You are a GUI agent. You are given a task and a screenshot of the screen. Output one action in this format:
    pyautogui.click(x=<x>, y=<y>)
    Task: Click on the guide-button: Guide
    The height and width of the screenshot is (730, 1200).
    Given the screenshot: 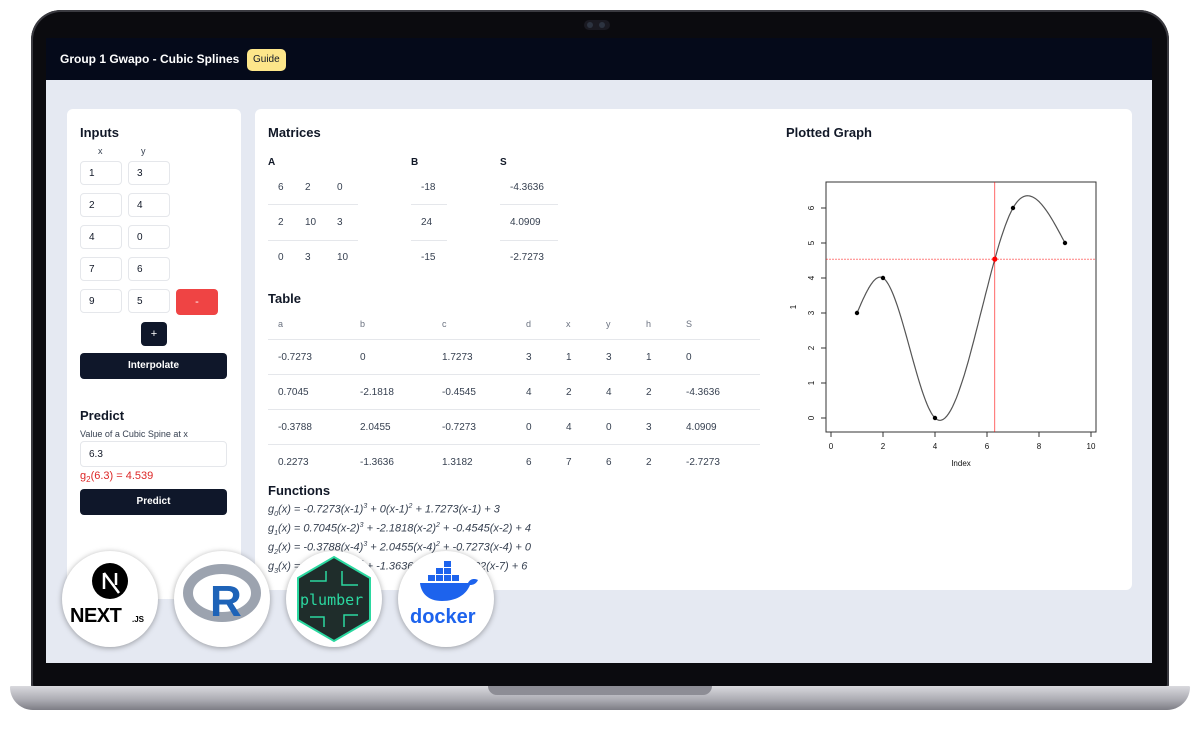 What is the action you would take?
    pyautogui.click(x=266, y=60)
    